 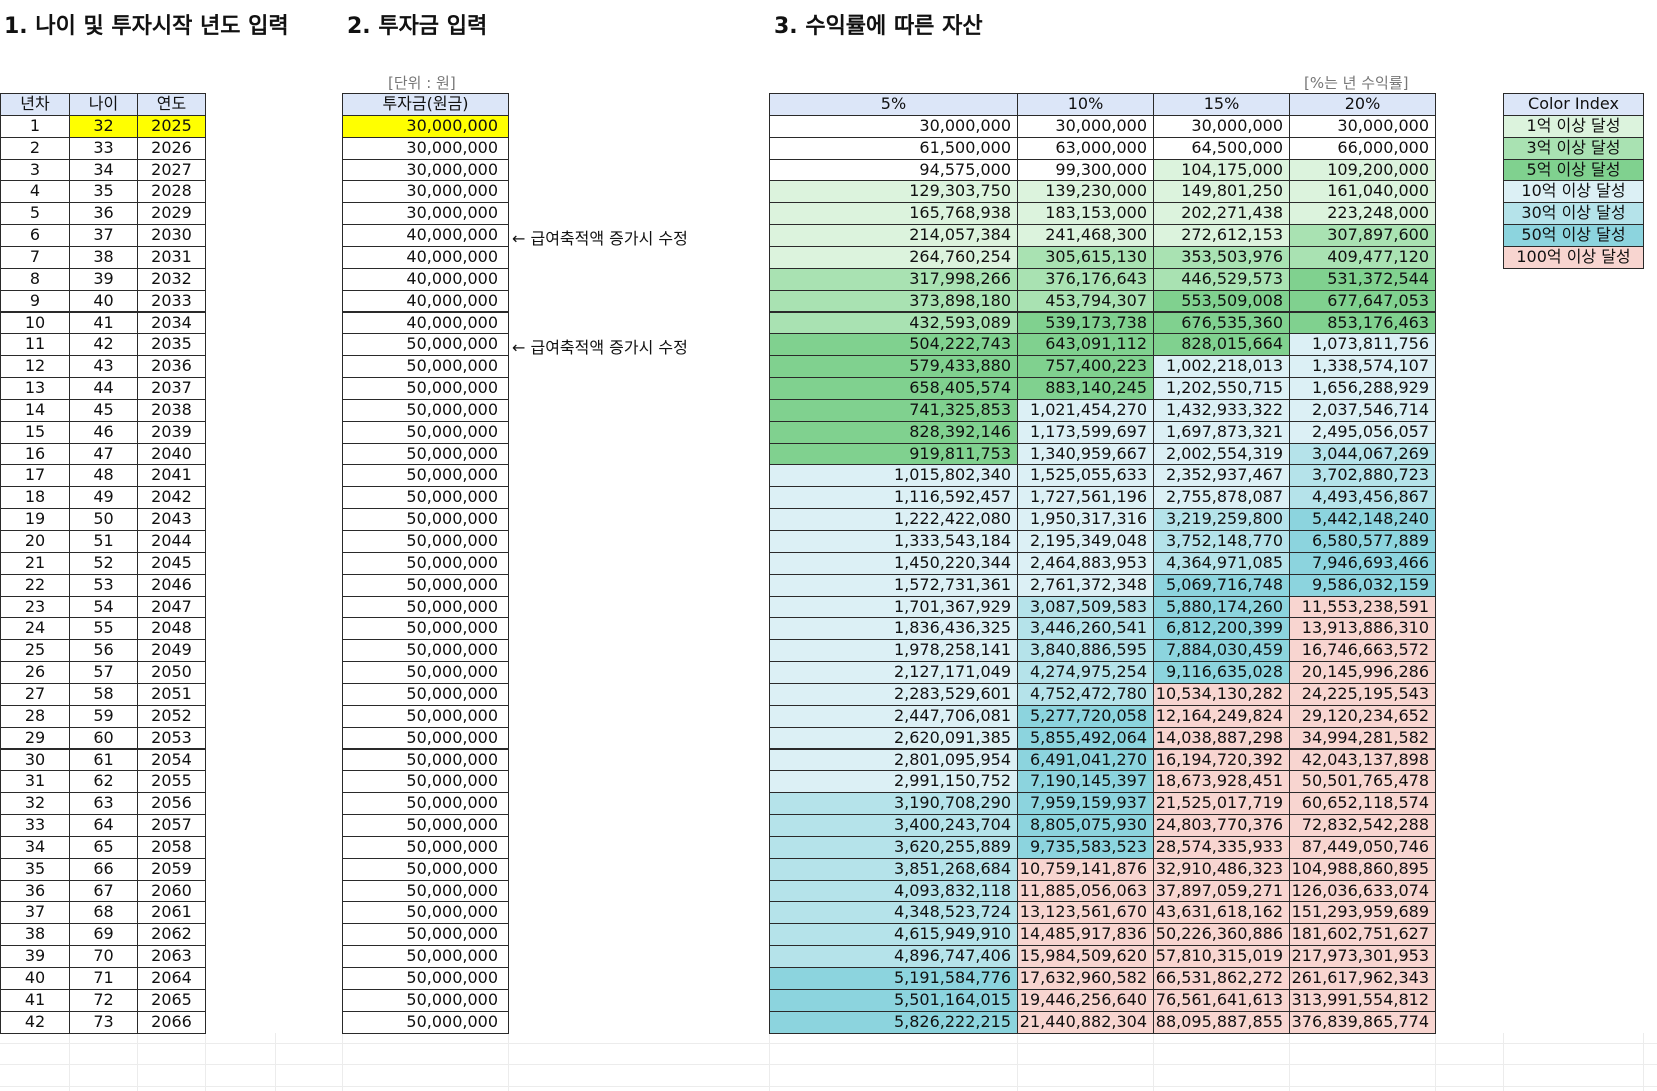 What do you see at coordinates (1362, 629) in the screenshot?
I see `asset-cell: 13,913,886,310` at bounding box center [1362, 629].